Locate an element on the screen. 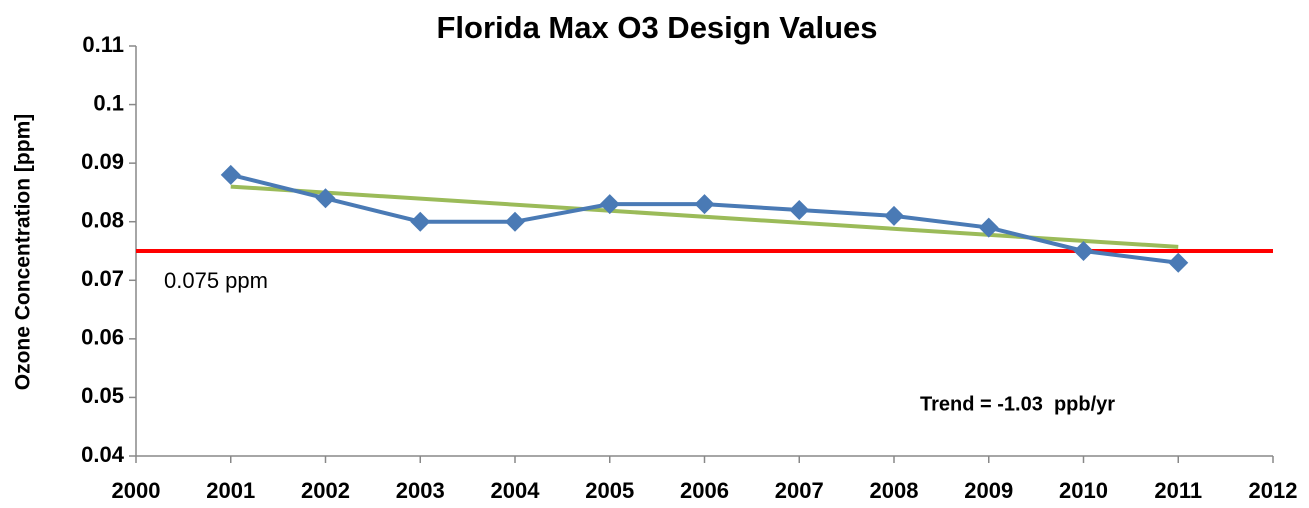 The image size is (1309, 508). y-tick-label: 0.07 is located at coordinates (102, 278).